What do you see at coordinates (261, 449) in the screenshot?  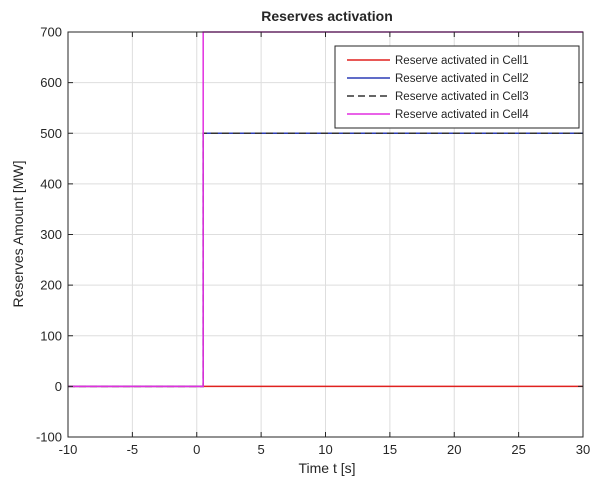 I see `x-tick-label: 5` at bounding box center [261, 449].